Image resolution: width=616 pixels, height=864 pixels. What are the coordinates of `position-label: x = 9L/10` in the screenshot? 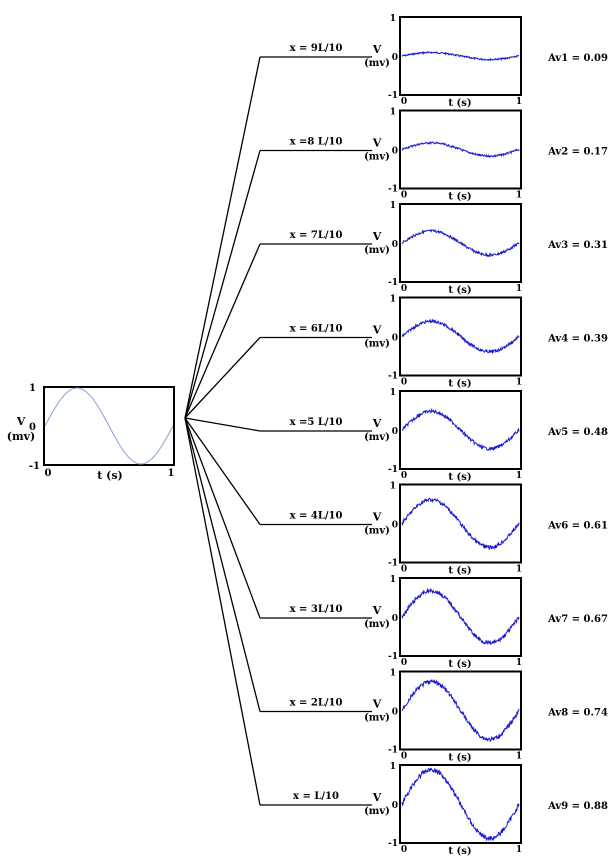 It's located at (316, 48).